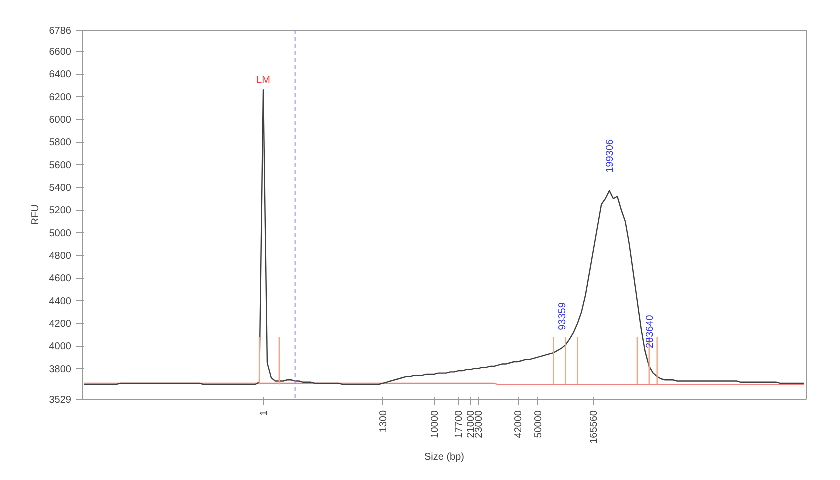 This screenshot has height=480, width=840. What do you see at coordinates (60, 234) in the screenshot?
I see `y-tick-label: 5000` at bounding box center [60, 234].